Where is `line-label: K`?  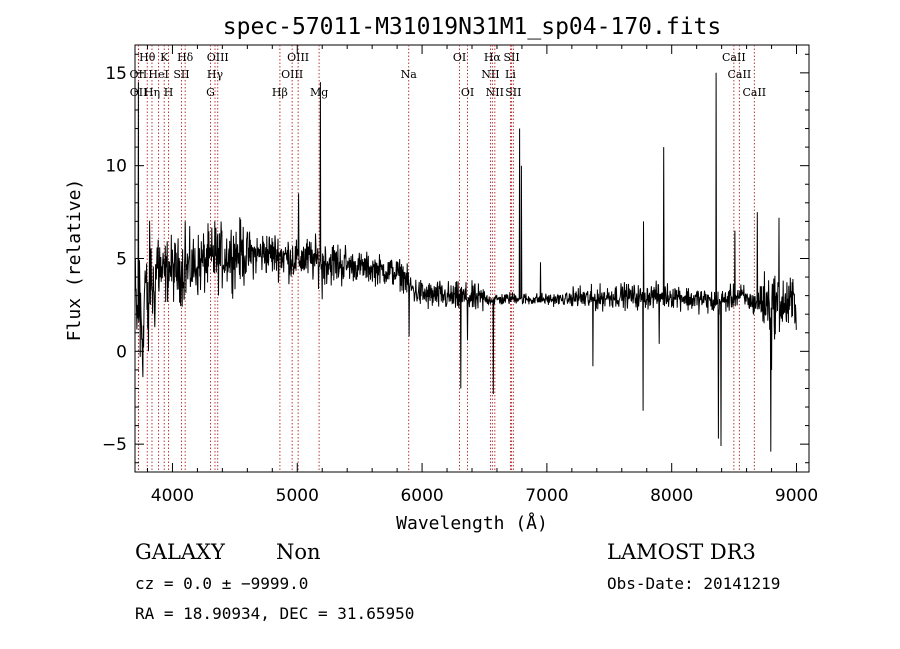
line-label: K is located at coordinates (164, 57).